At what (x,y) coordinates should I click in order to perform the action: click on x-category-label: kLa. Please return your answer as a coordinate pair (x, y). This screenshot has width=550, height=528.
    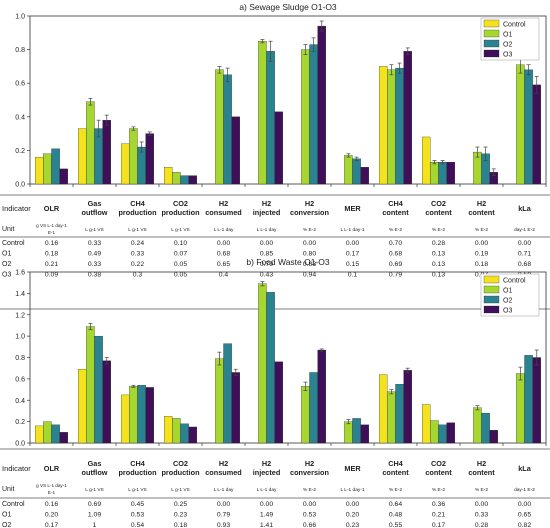
    Looking at the image, I should click on (525, 208).